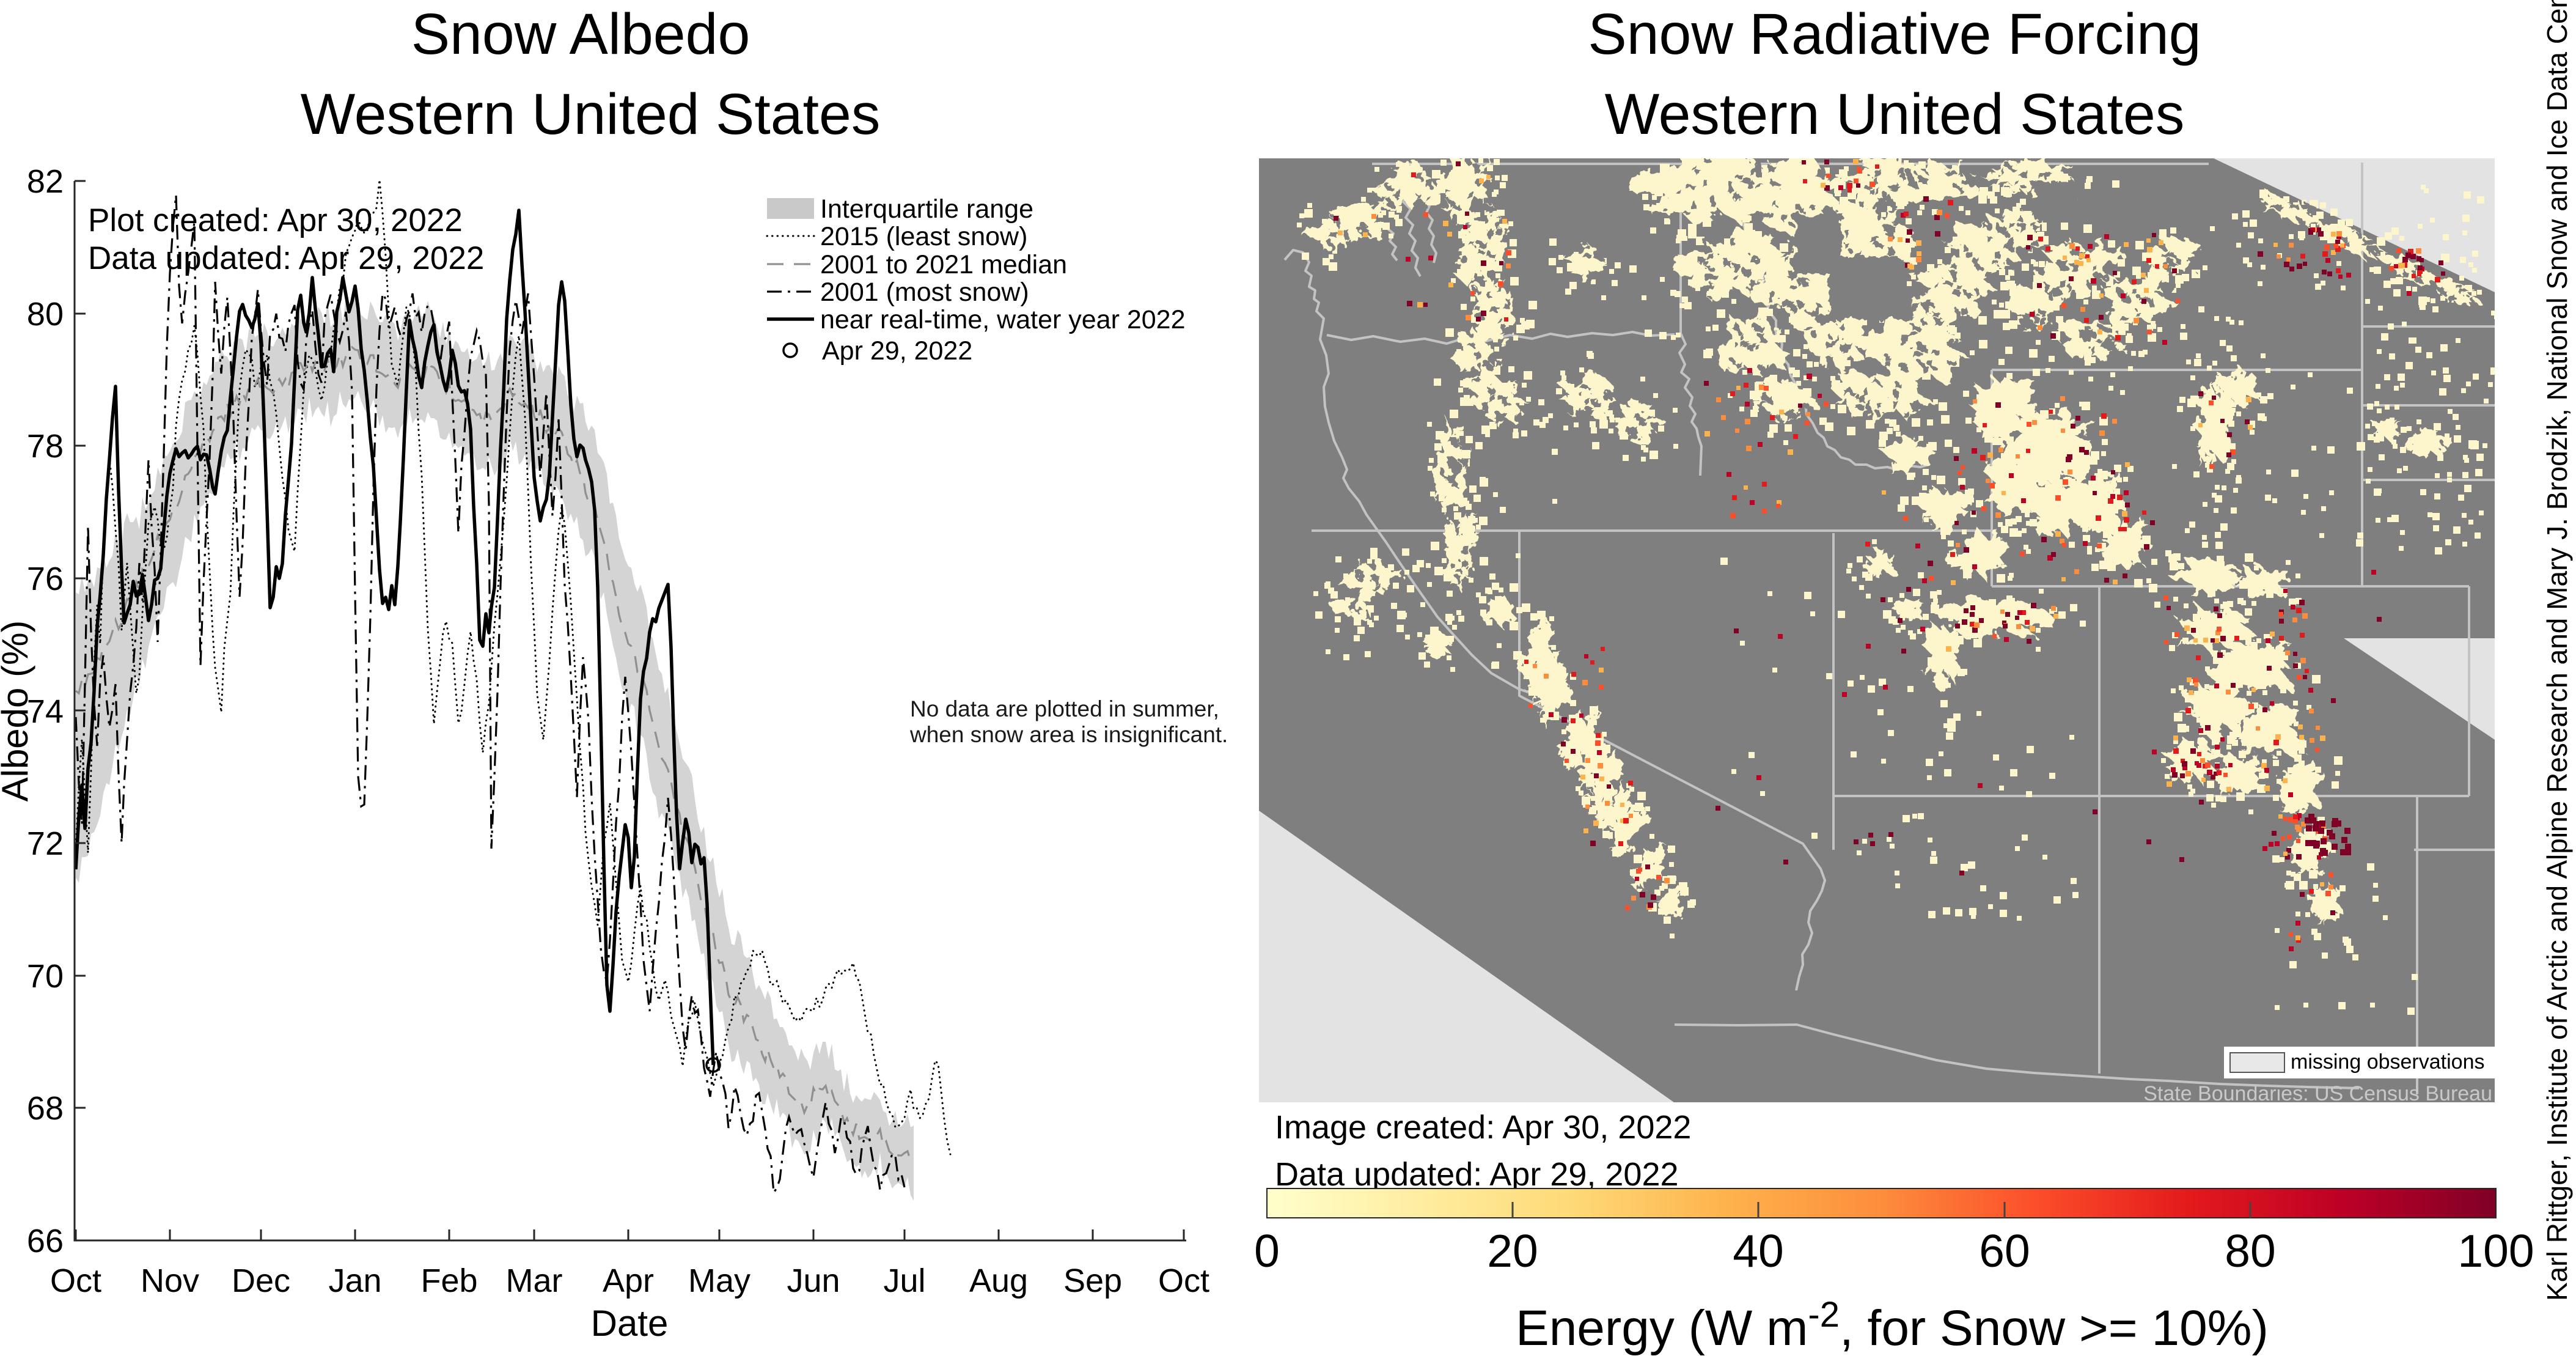 The width and height of the screenshot is (2576, 1356). Describe the element at coordinates (45, 579) in the screenshot. I see `svg-text: 76` at that location.